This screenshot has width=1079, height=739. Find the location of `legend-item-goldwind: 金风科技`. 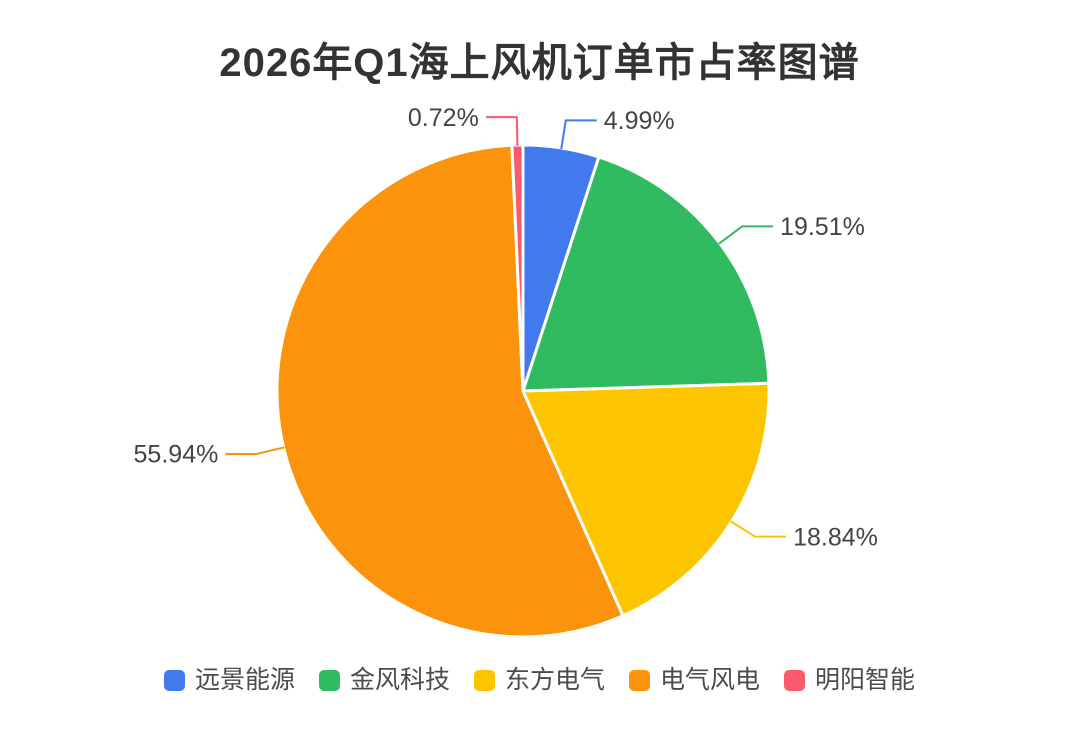

legend-item-goldwind: 金风科技 is located at coordinates (384, 680).